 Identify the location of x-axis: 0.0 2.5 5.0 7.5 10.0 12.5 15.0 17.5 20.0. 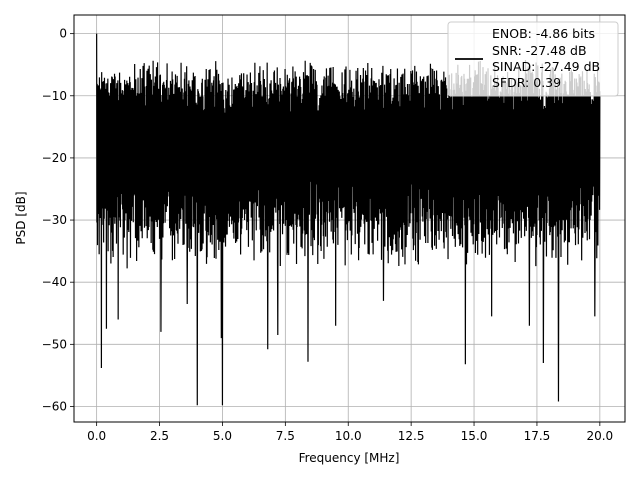
(350, 432).